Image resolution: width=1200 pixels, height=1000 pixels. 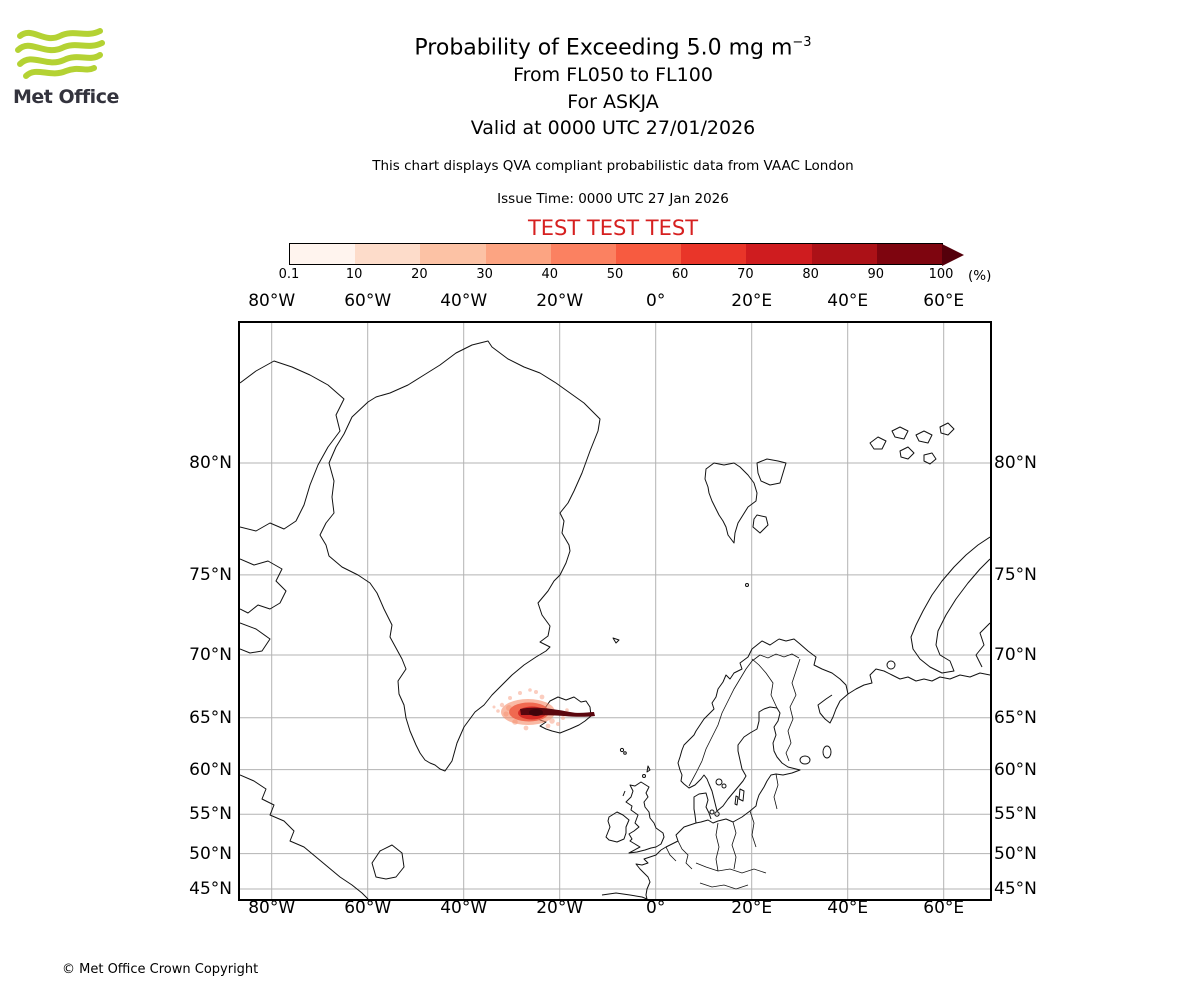 What do you see at coordinates (944, 301) in the screenshot?
I see `x-axis-label-top: 60°E` at bounding box center [944, 301].